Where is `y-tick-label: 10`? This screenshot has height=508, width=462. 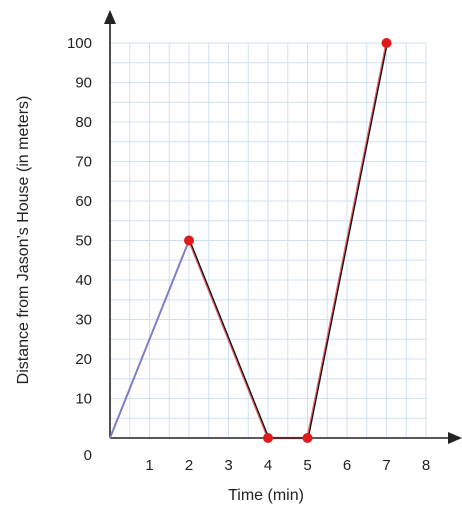
y-tick-label: 10 is located at coordinates (83, 399).